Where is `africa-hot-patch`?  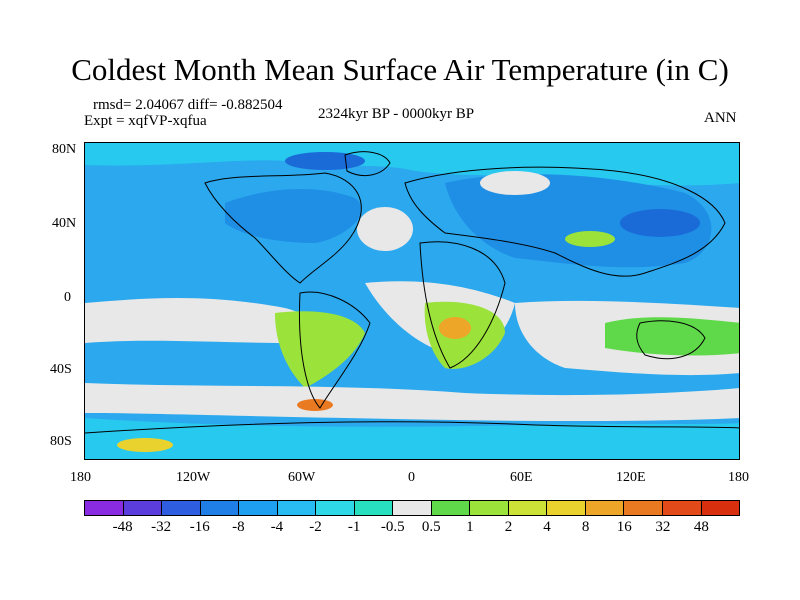 africa-hot-patch is located at coordinates (455, 328).